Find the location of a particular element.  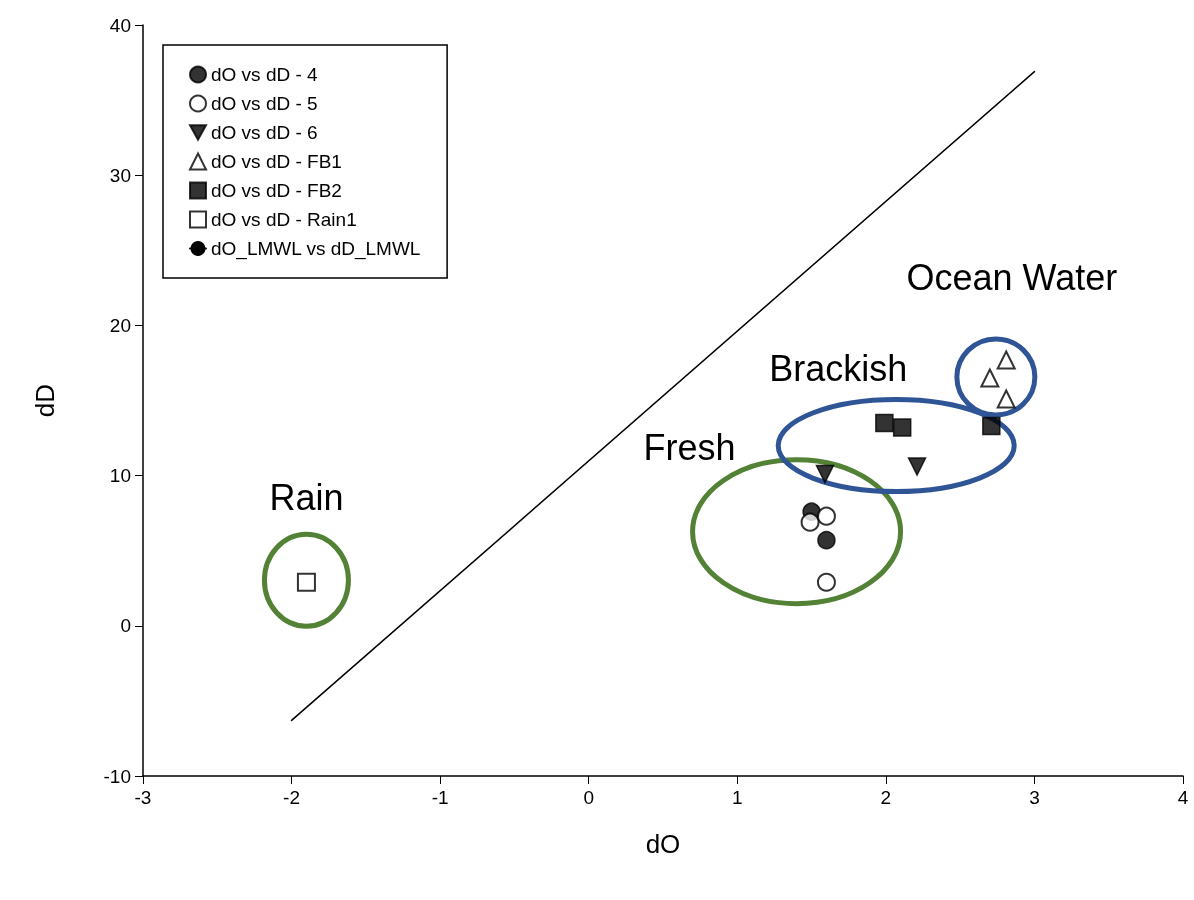

y-tick-label: -10 is located at coordinates (117, 776).